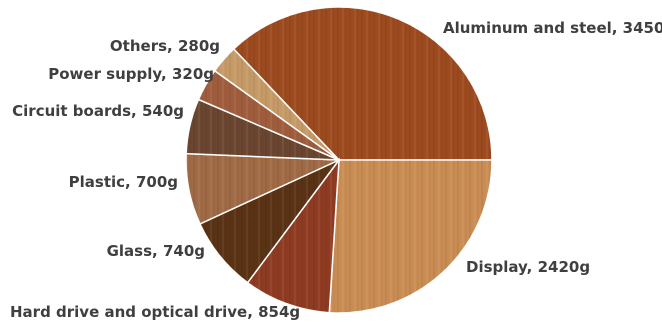 This screenshot has width=662, height=327. What do you see at coordinates (262, 129) in the screenshot?
I see `slice-texture-circuit-boards` at bounding box center [262, 129].